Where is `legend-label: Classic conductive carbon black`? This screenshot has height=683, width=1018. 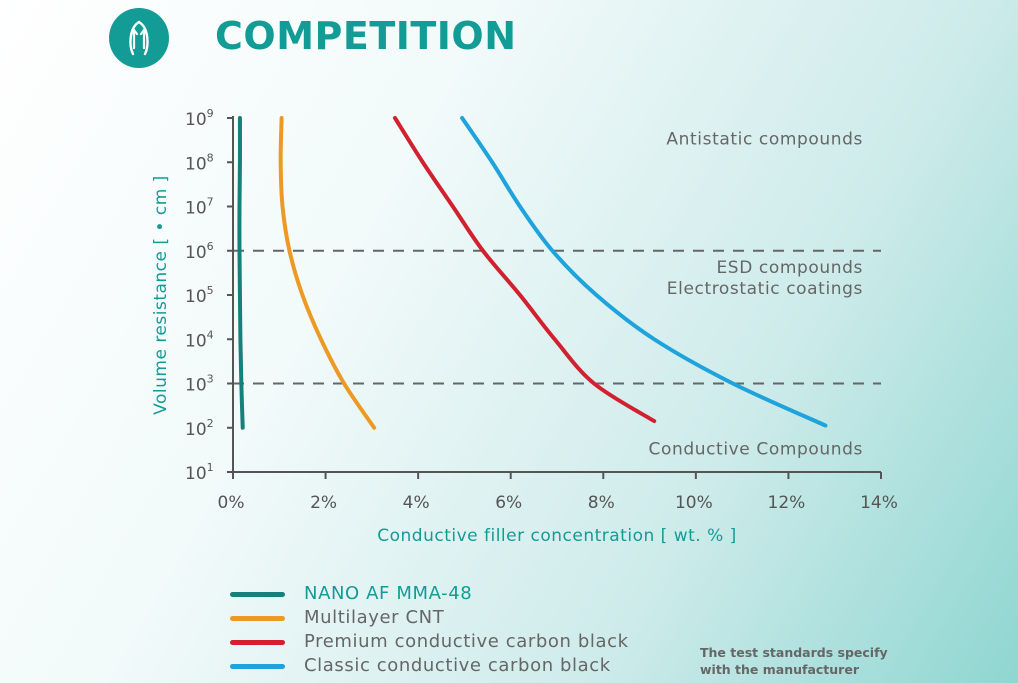
legend-label: Classic conductive carbon black is located at coordinates (457, 665).